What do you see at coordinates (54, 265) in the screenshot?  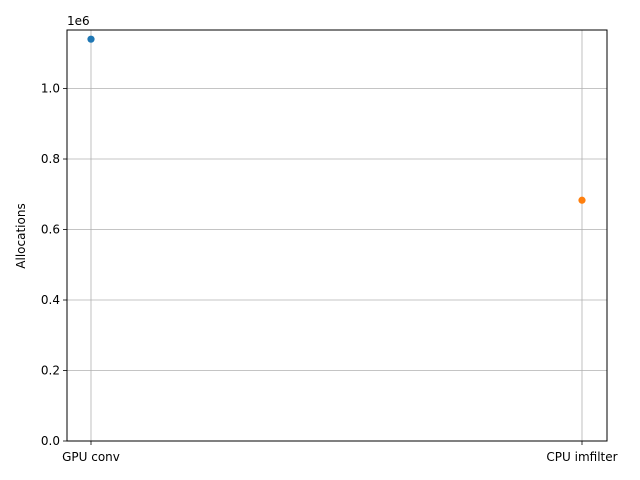 I see `y-axis-ticks: 0.0 0.2 0.4 0.6 0.8 1.0` at bounding box center [54, 265].